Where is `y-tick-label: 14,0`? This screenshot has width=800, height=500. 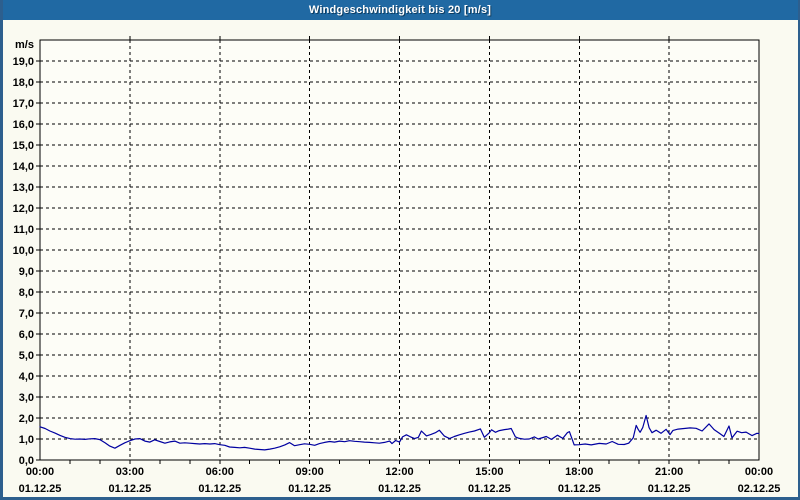
y-tick-label: 14,0 is located at coordinates (23, 167).